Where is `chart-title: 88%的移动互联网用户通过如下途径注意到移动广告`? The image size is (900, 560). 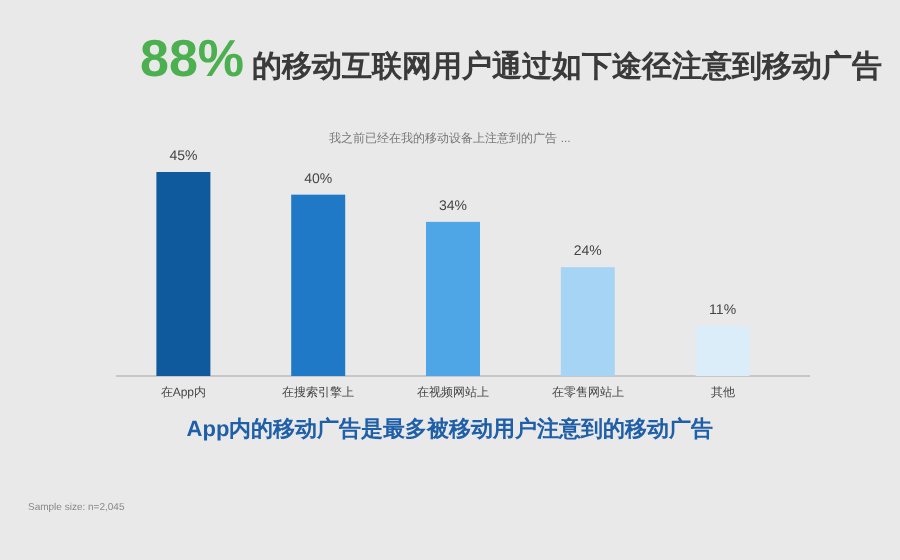
chart-title: 88%的移动互联网用户通过如下途径注意到移动广告 is located at coordinates (511, 58).